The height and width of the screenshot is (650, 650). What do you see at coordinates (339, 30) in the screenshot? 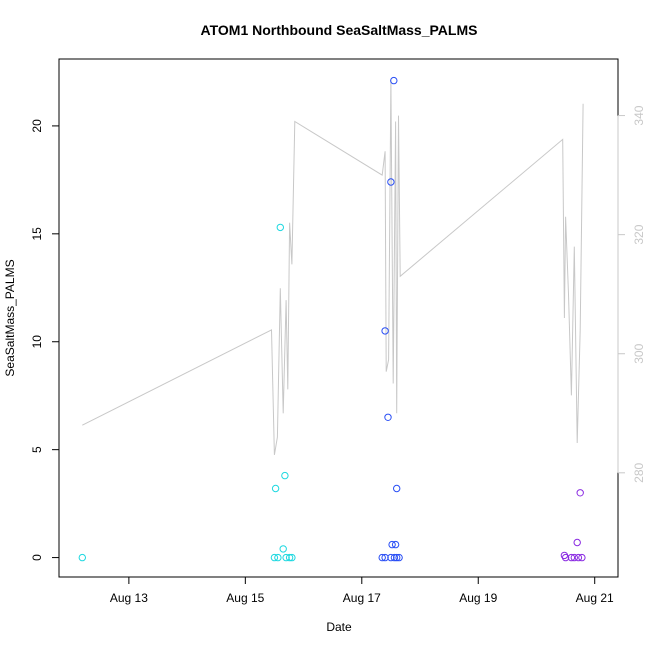
I see `chart-title: ATOM1 Northbound SeaSaltMass_PALMS` at bounding box center [339, 30].